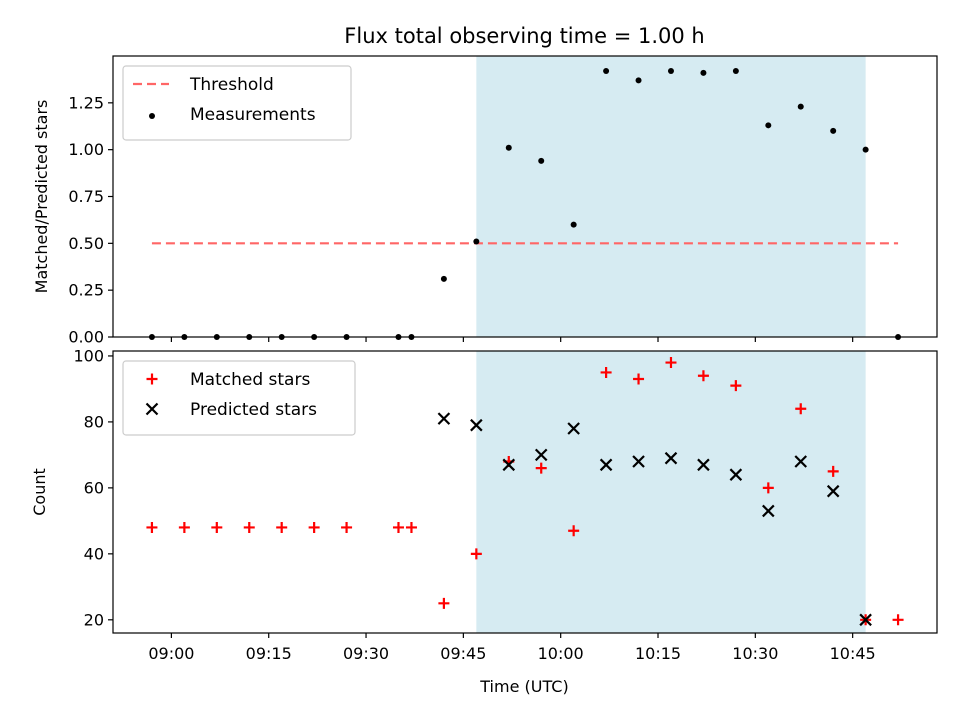  I want to click on legend: Threshold Measurements, so click(237, 103).